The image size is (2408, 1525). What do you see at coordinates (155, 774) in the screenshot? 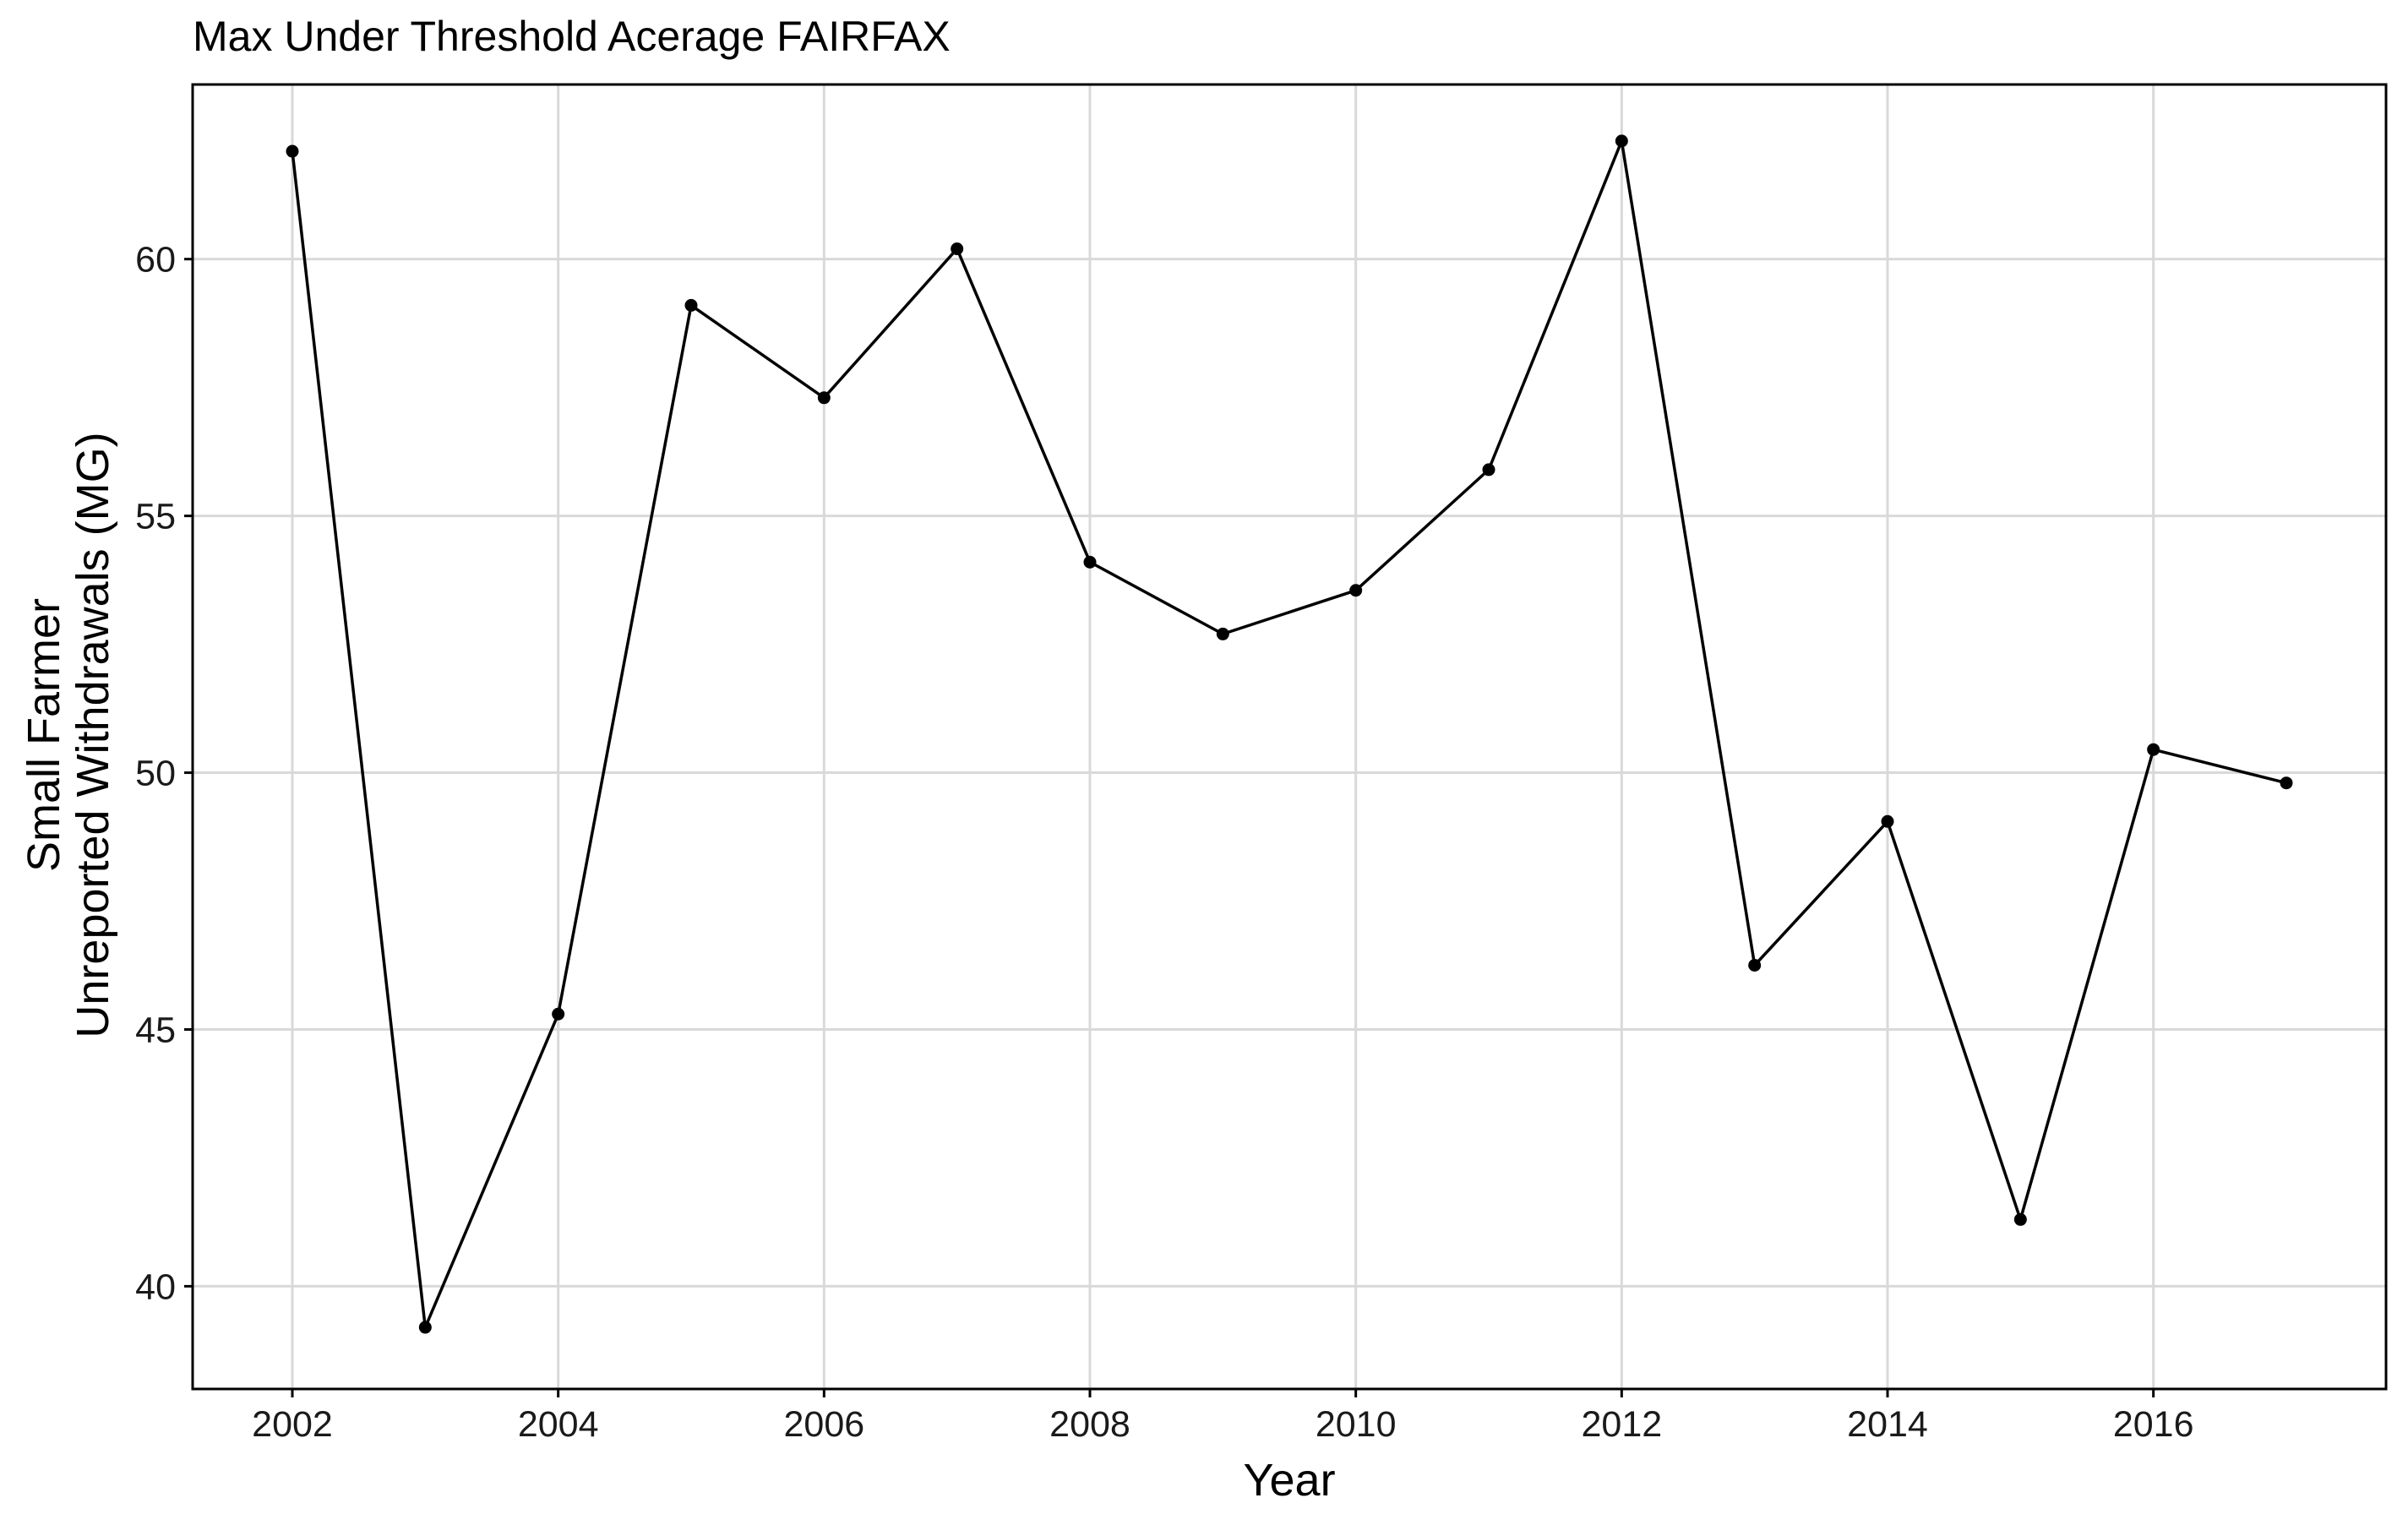
I see `y-tick-label: 50` at bounding box center [155, 774].